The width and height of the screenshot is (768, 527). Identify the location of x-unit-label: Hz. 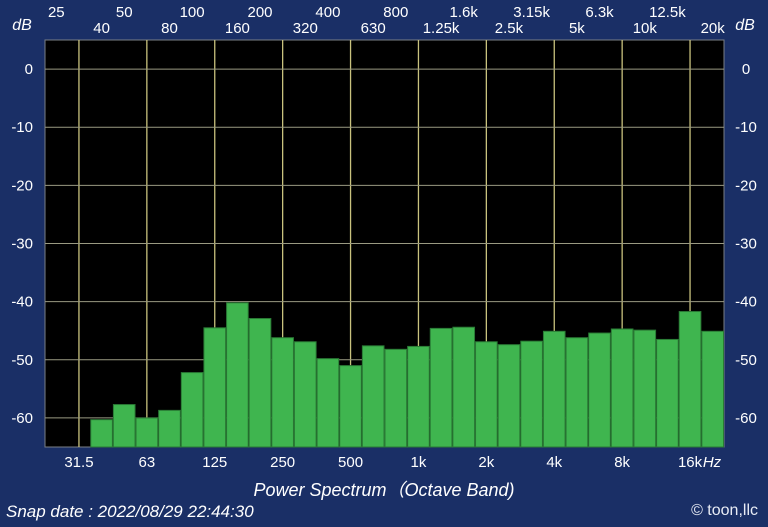
(712, 462).